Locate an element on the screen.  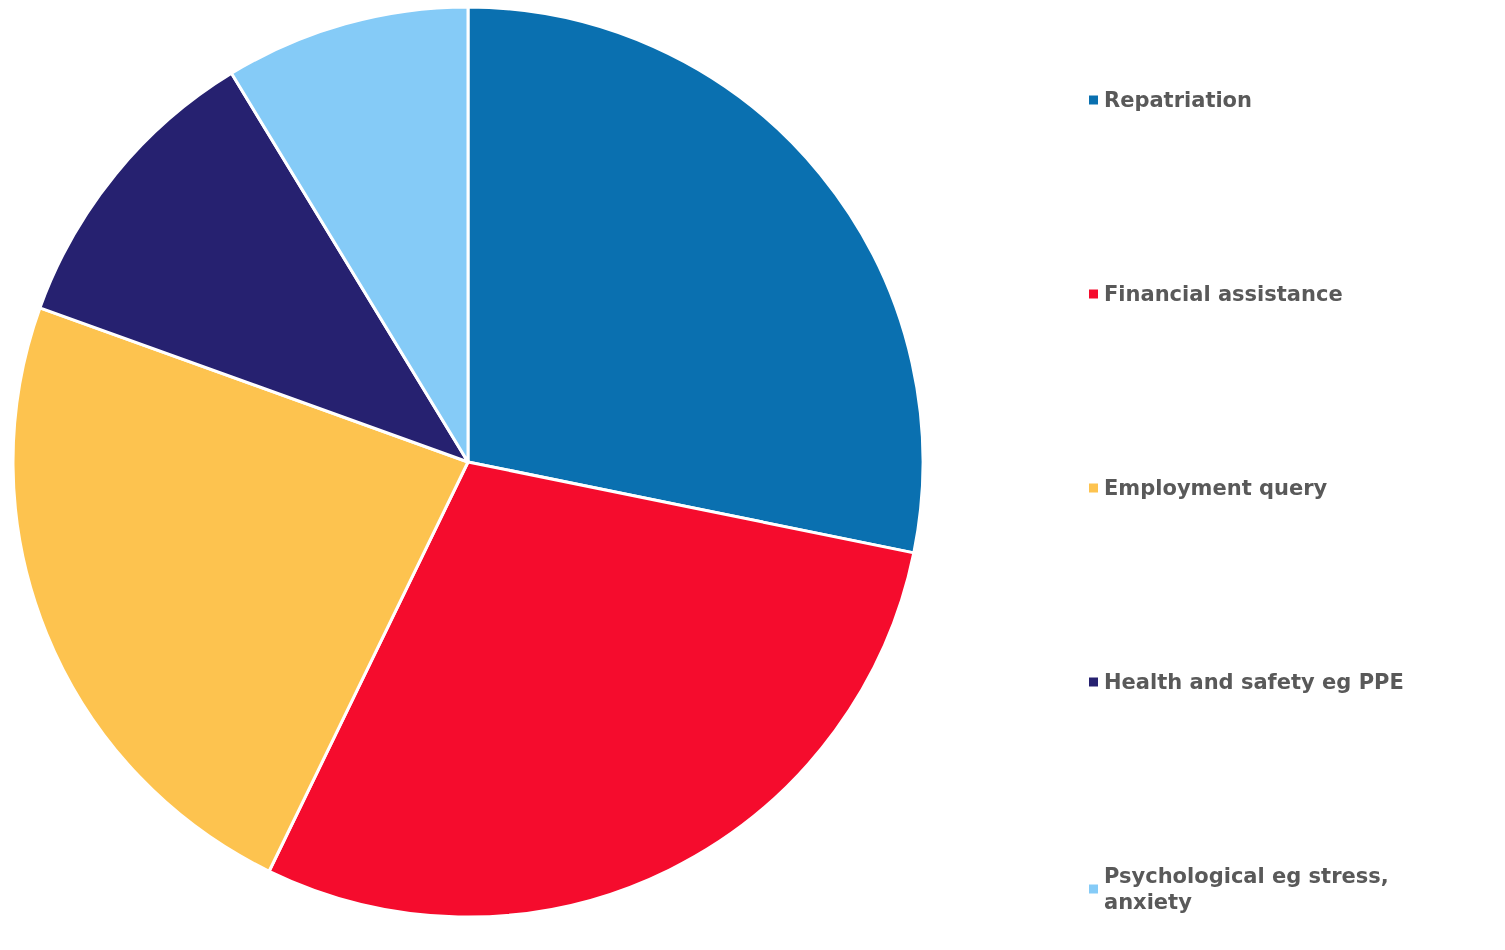
legend-label: Employment query is located at coordinates (1216, 488).